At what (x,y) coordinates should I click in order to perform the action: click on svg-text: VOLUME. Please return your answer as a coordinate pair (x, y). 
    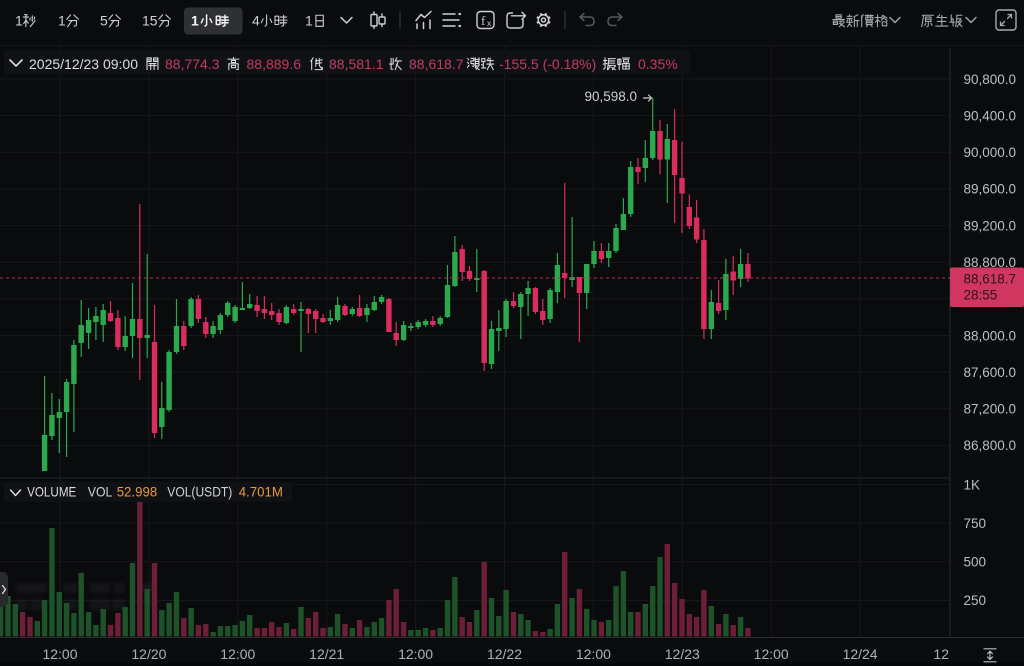
    Looking at the image, I should click on (51, 492).